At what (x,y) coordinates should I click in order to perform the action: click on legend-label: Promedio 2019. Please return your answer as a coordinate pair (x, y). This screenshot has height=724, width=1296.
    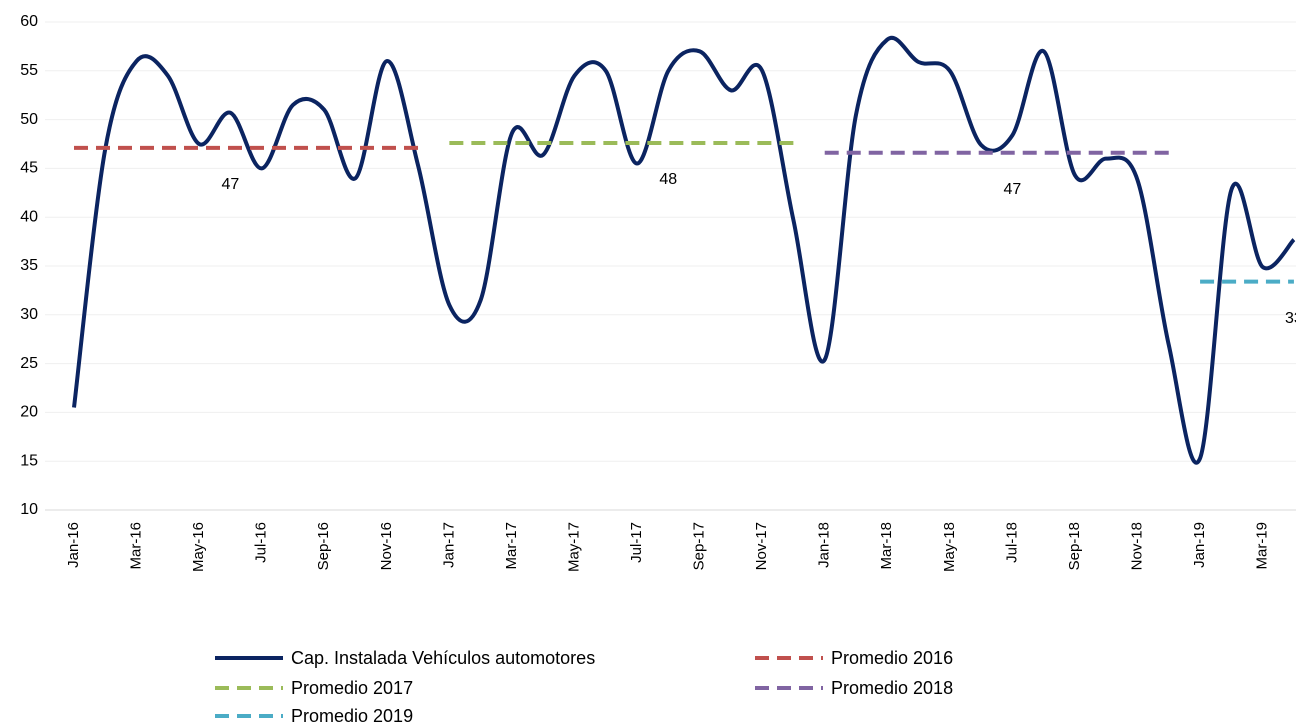
    Looking at the image, I should click on (352, 715).